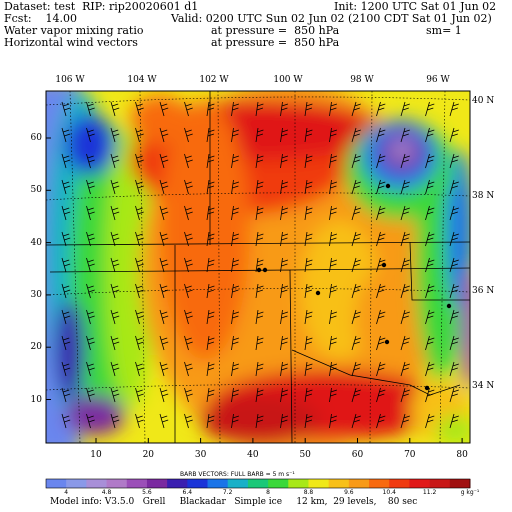 Image resolution: width=512 pixels, height=512 pixels. Describe the element at coordinates (36, 138) in the screenshot. I see `y-tick-label: 60` at that location.